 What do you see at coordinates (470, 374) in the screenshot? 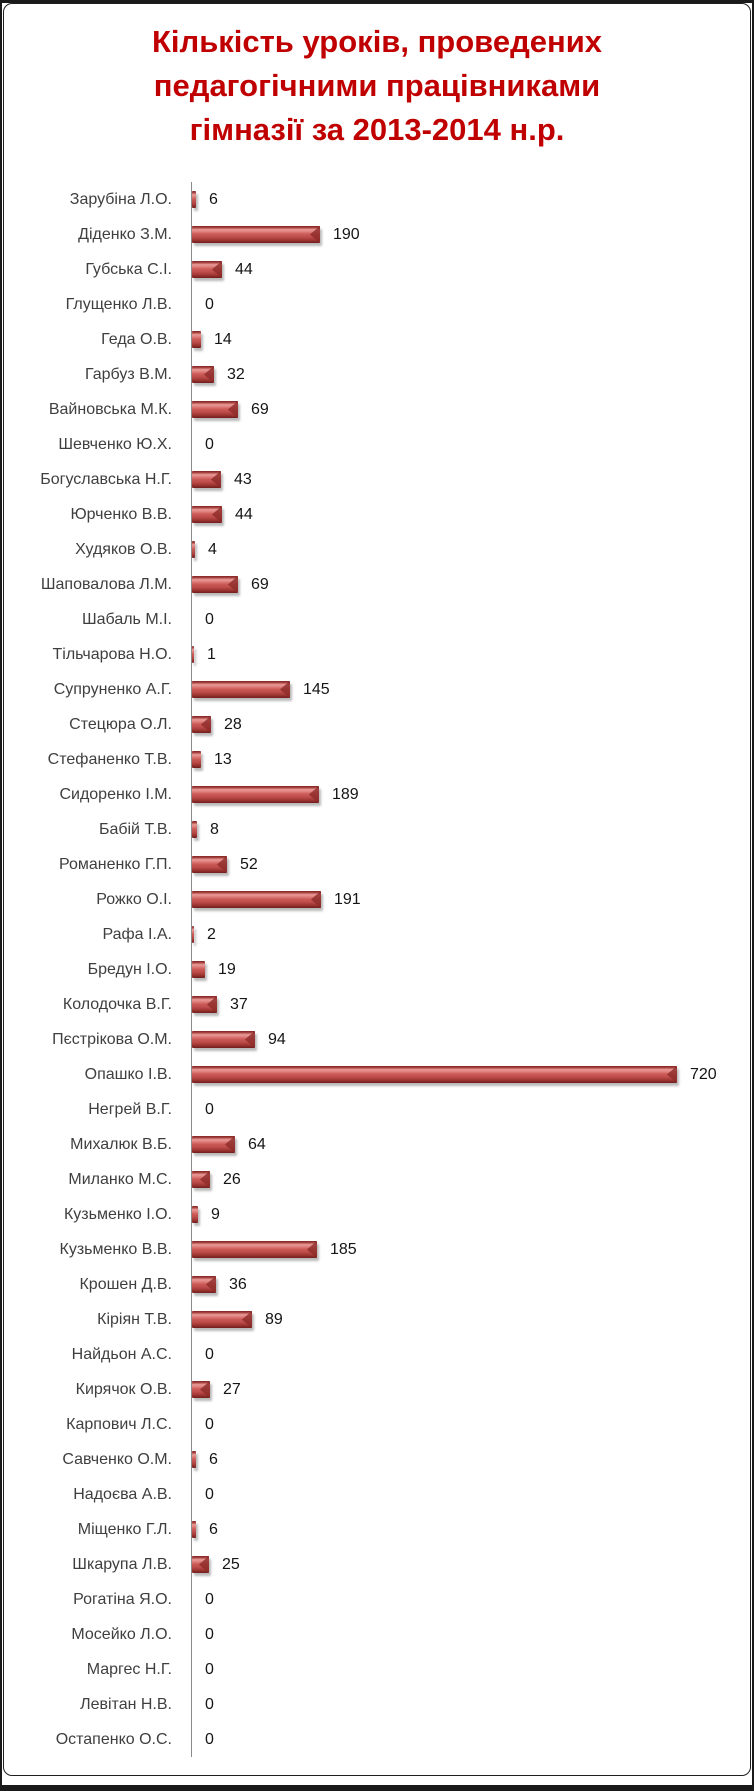
I see `bar-cell: 32` at bounding box center [470, 374].